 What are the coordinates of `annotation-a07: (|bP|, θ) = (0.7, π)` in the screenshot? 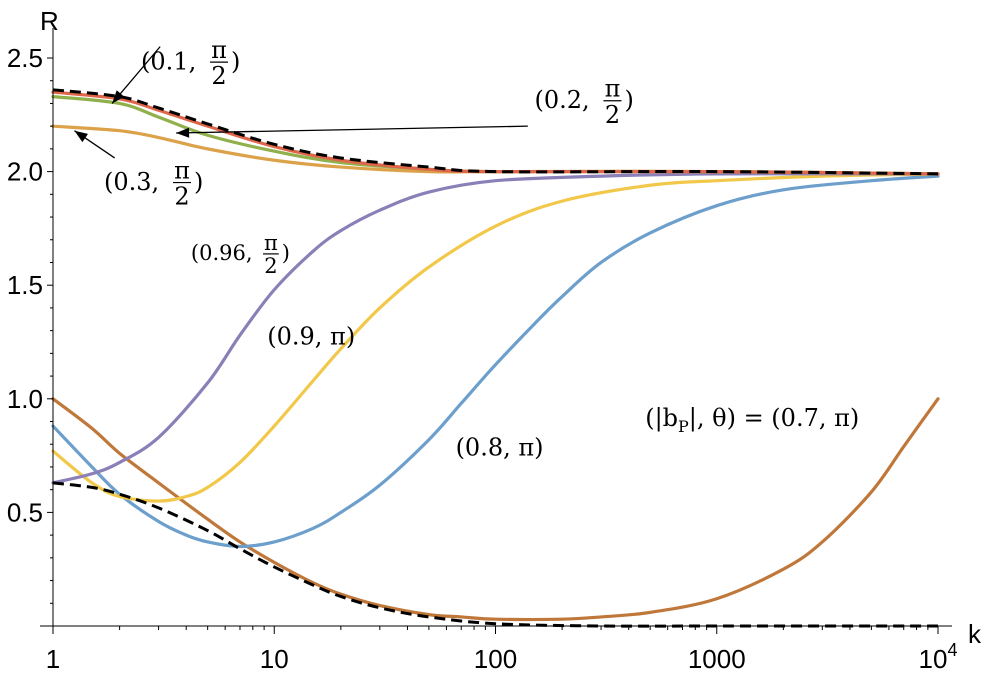 It's located at (752, 420).